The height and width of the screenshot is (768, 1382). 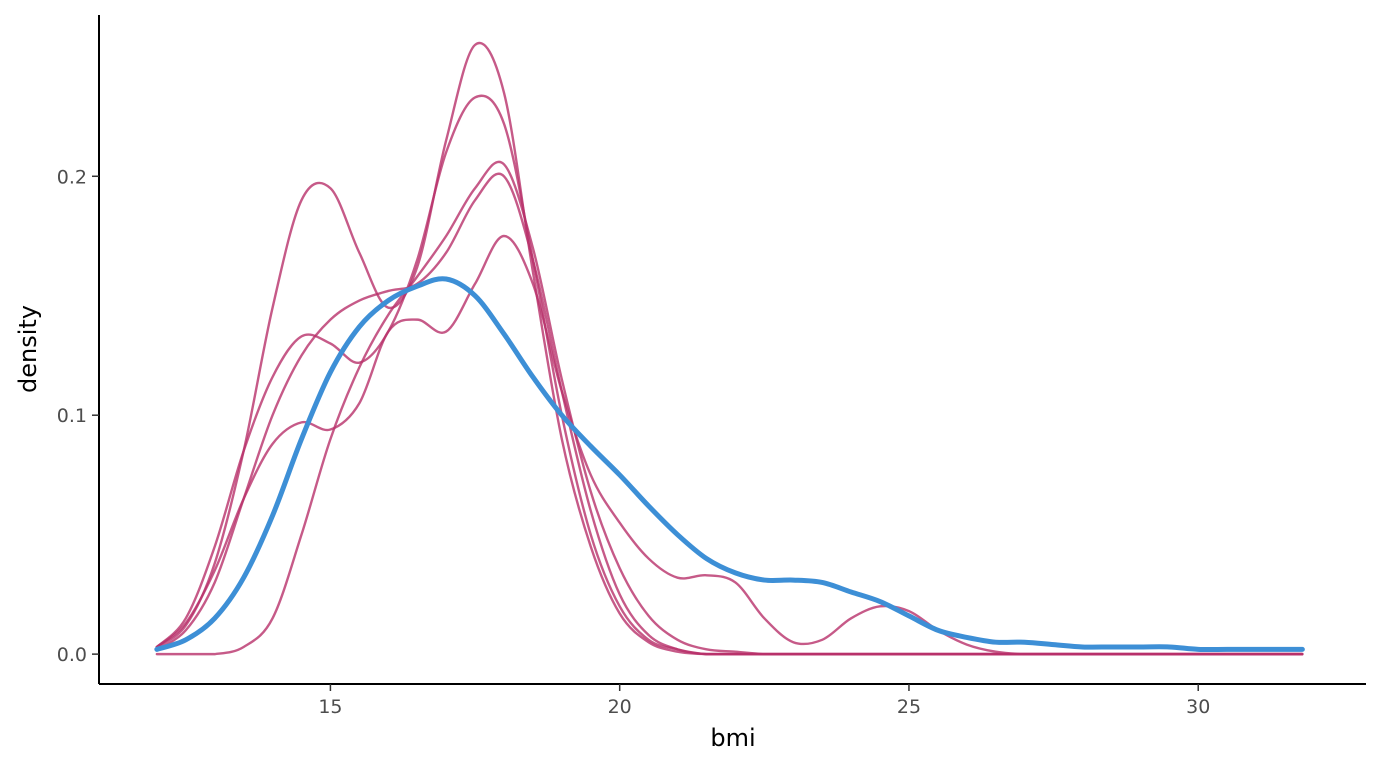 What do you see at coordinates (330, 707) in the screenshot?
I see `x-tick-label: 15` at bounding box center [330, 707].